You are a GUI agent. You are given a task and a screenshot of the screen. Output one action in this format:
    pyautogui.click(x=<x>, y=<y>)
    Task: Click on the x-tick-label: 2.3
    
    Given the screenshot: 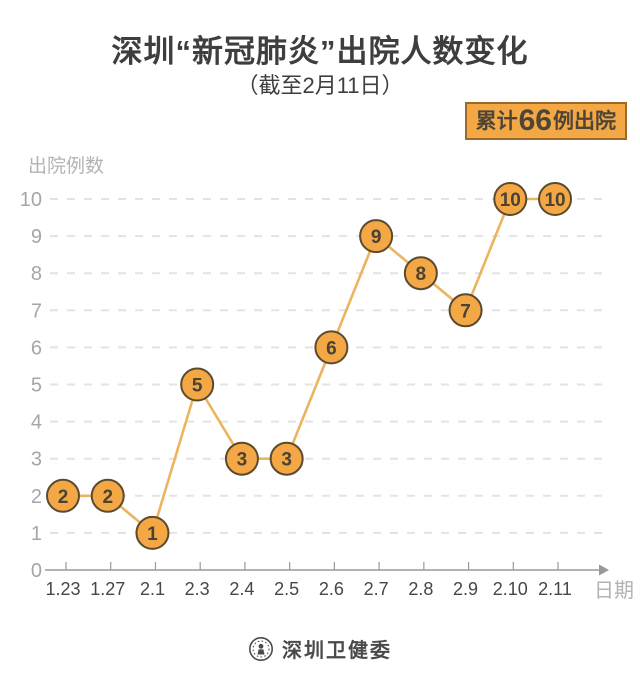 What is the action you would take?
    pyautogui.click(x=197, y=589)
    